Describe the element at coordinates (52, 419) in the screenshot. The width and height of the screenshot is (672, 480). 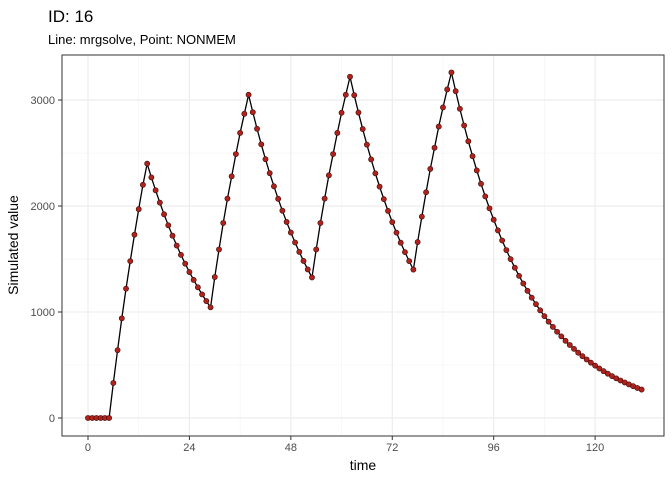
I see `y-tick-label: 0` at that location.